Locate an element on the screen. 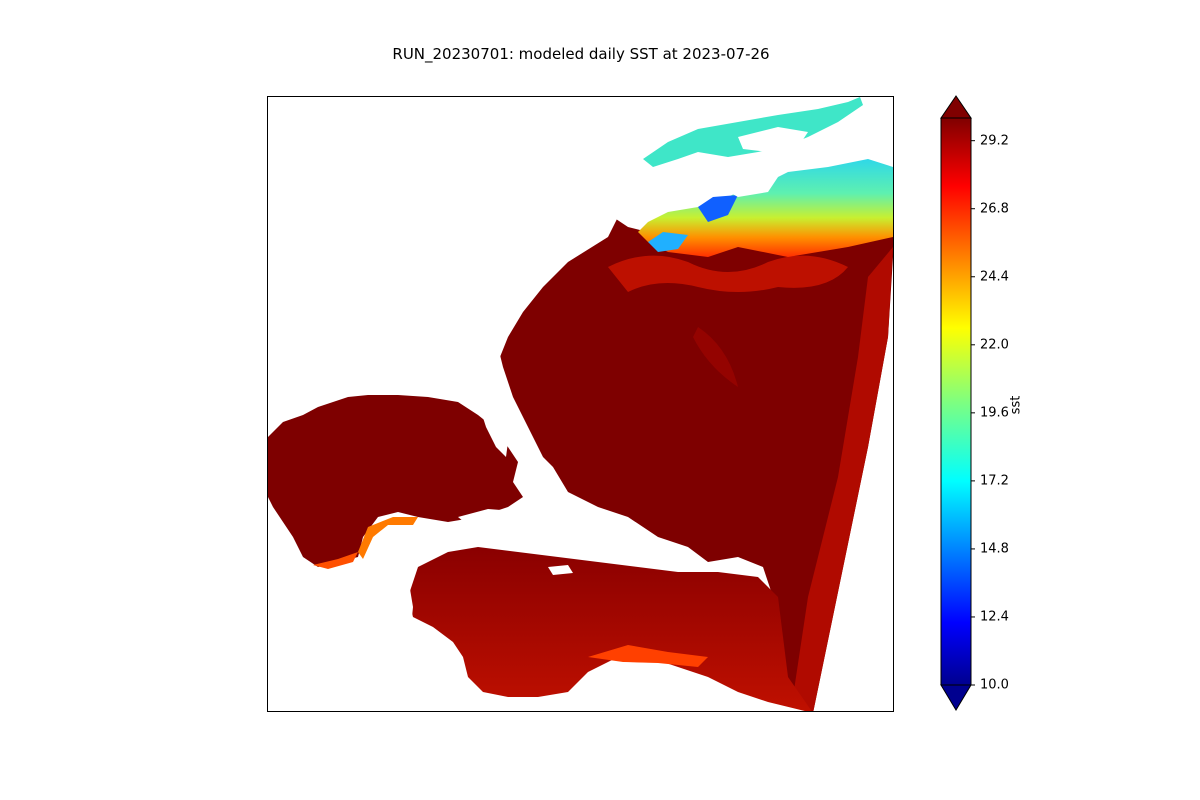  land-mask-jamaica is located at coordinates (560, 570).